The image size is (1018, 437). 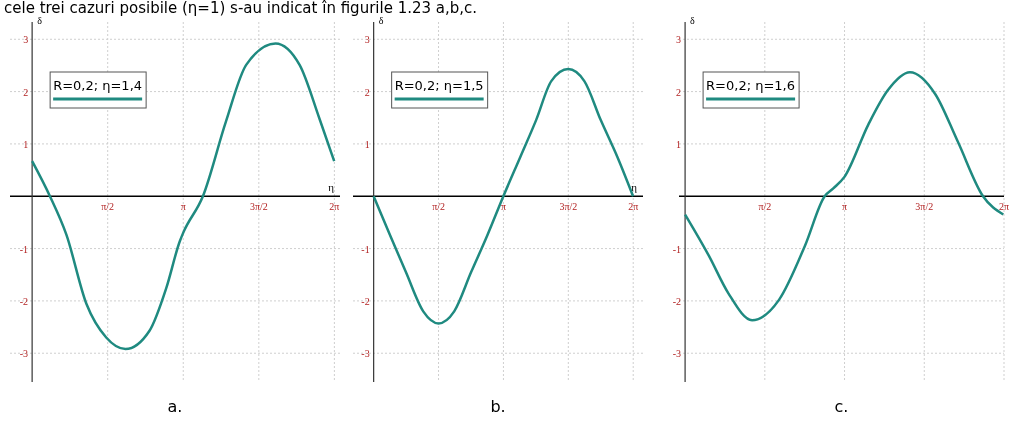 What do you see at coordinates (241, 8) in the screenshot?
I see `chart-title: cele trei cazuri posibile (η=1) s-au indicat în figurile 1.23 a,b,c.` at bounding box center [241, 8].